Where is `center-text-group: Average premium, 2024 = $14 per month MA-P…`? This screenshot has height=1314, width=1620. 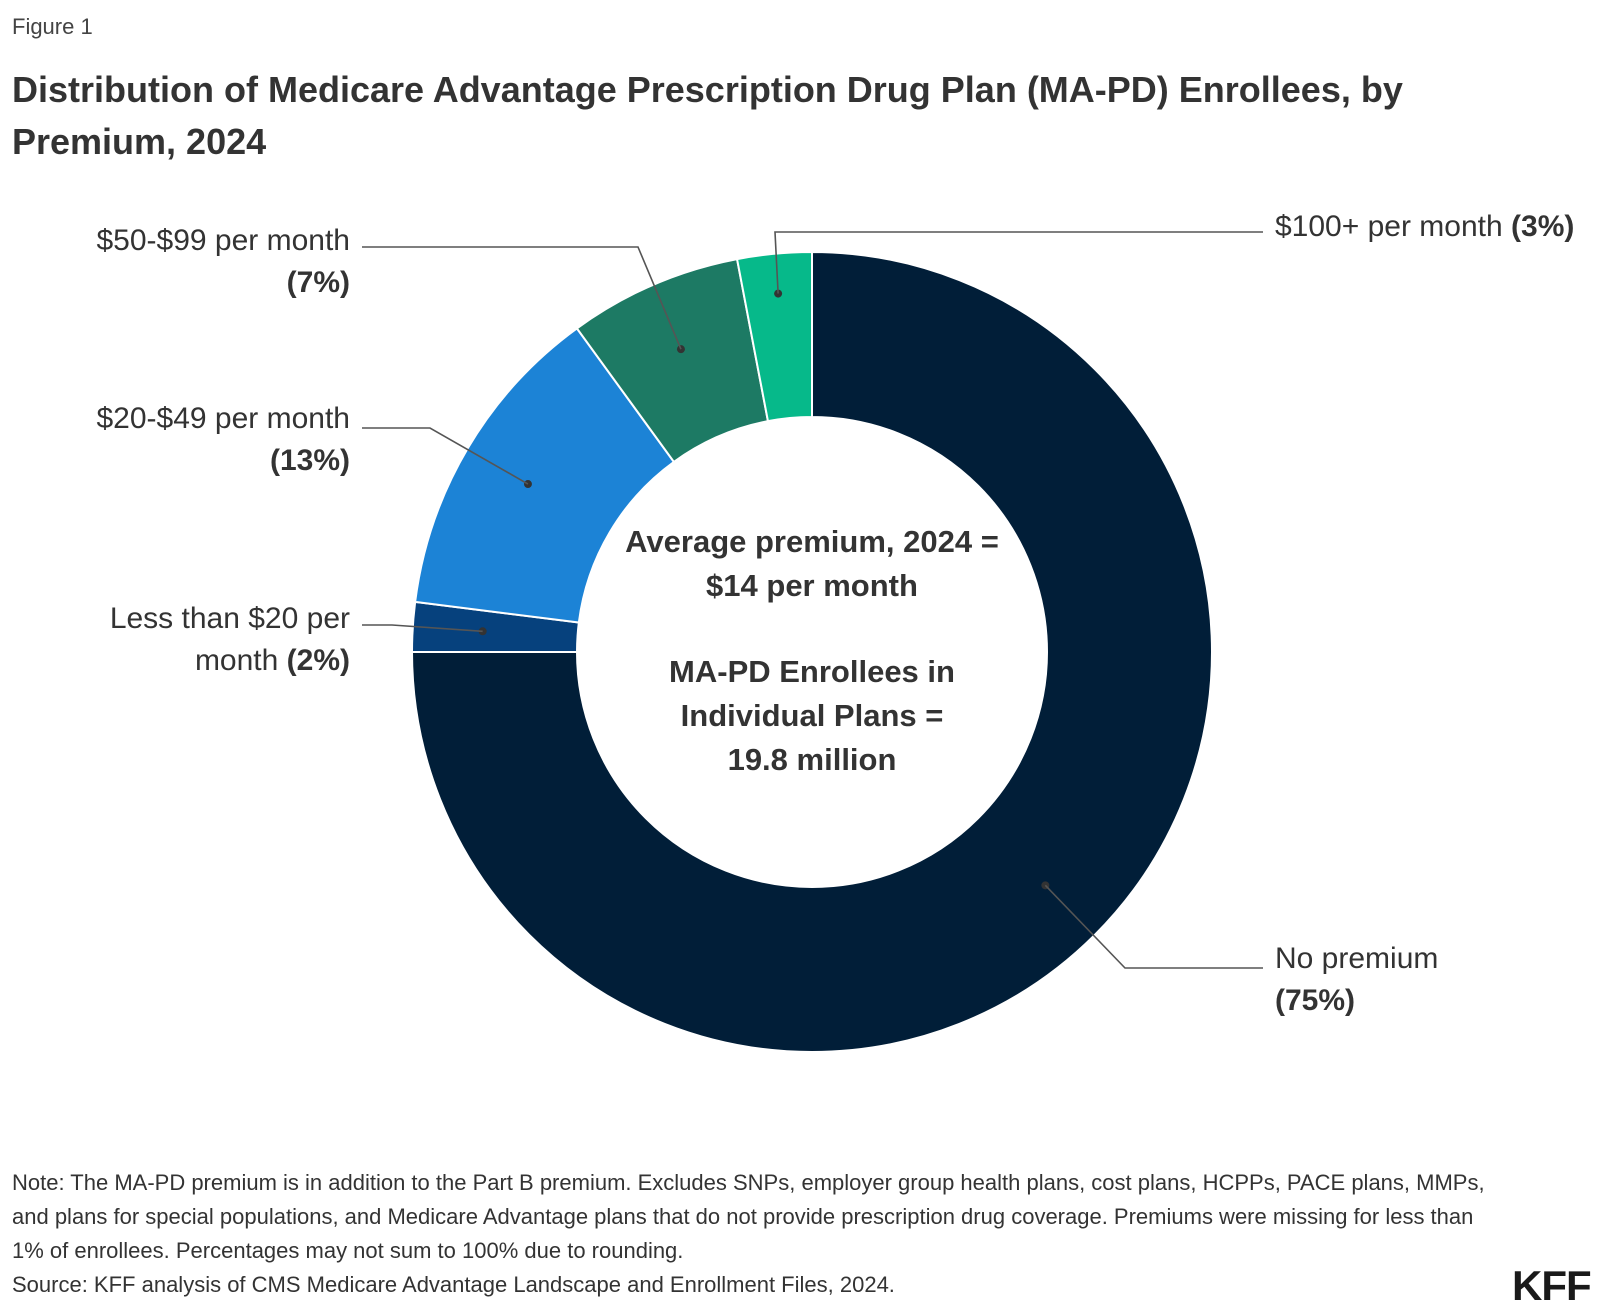 center-text-group: Average premium, 2024 = $14 per month MA-P… is located at coordinates (812, 650).